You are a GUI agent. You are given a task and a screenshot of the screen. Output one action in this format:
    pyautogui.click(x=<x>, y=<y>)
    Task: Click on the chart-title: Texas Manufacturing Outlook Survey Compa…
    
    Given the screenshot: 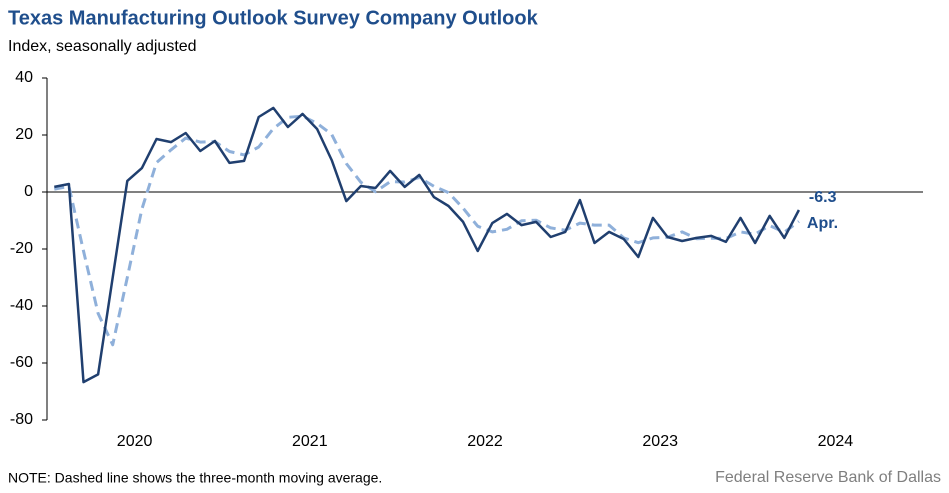 What is the action you would take?
    pyautogui.click(x=273, y=18)
    